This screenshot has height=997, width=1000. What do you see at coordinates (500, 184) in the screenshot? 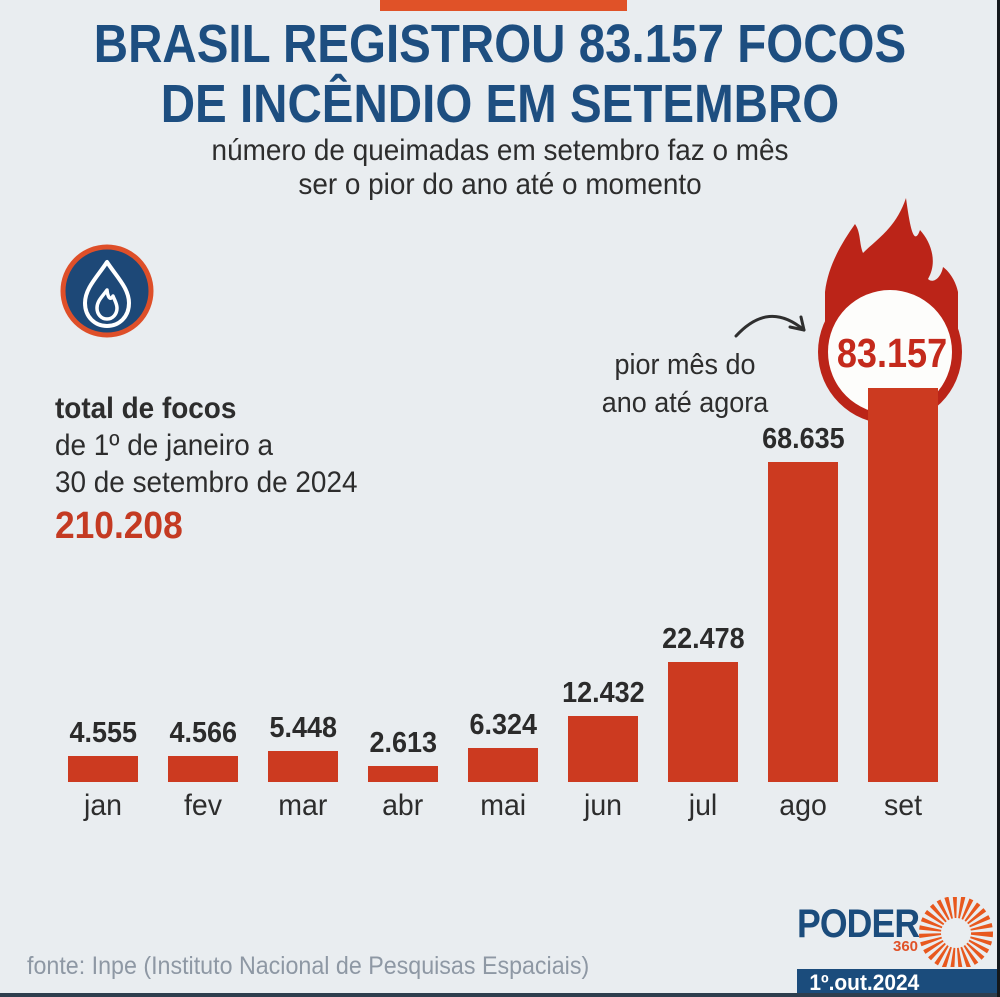
I see `subtitle-line2: ser o pior do ano até o momento` at bounding box center [500, 184].